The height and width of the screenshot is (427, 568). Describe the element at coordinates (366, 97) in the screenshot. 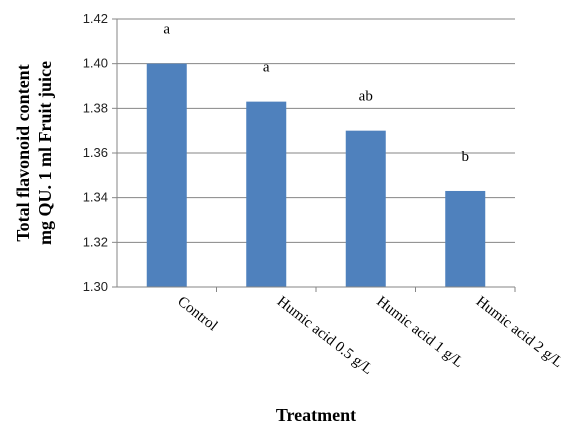

I see `significance-letter: ab` at that location.